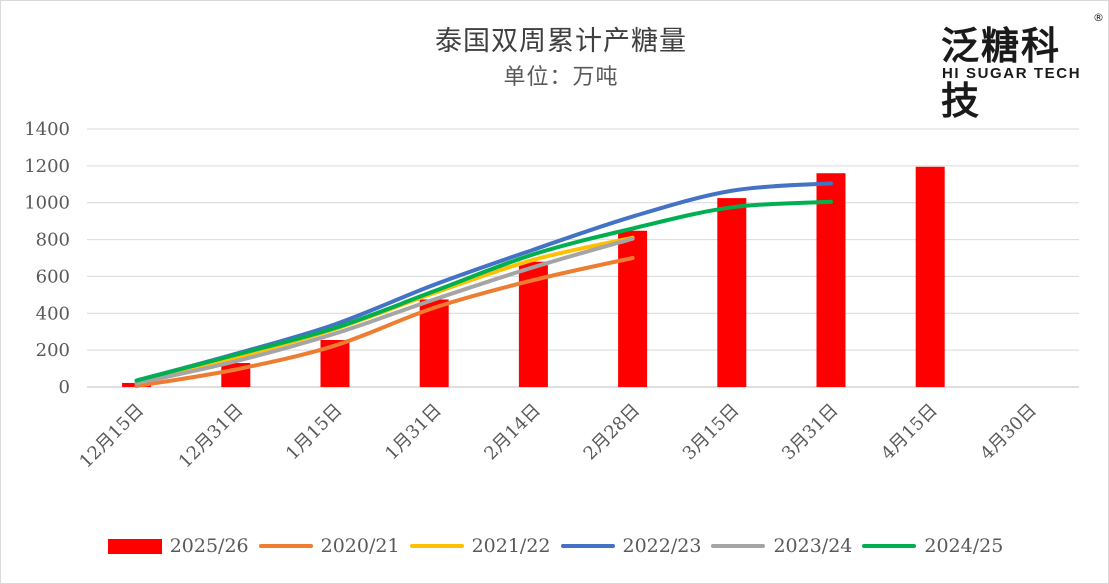 The width and height of the screenshot is (1109, 584). I want to click on legend-item-2025/26: 2025/26, so click(178, 546).